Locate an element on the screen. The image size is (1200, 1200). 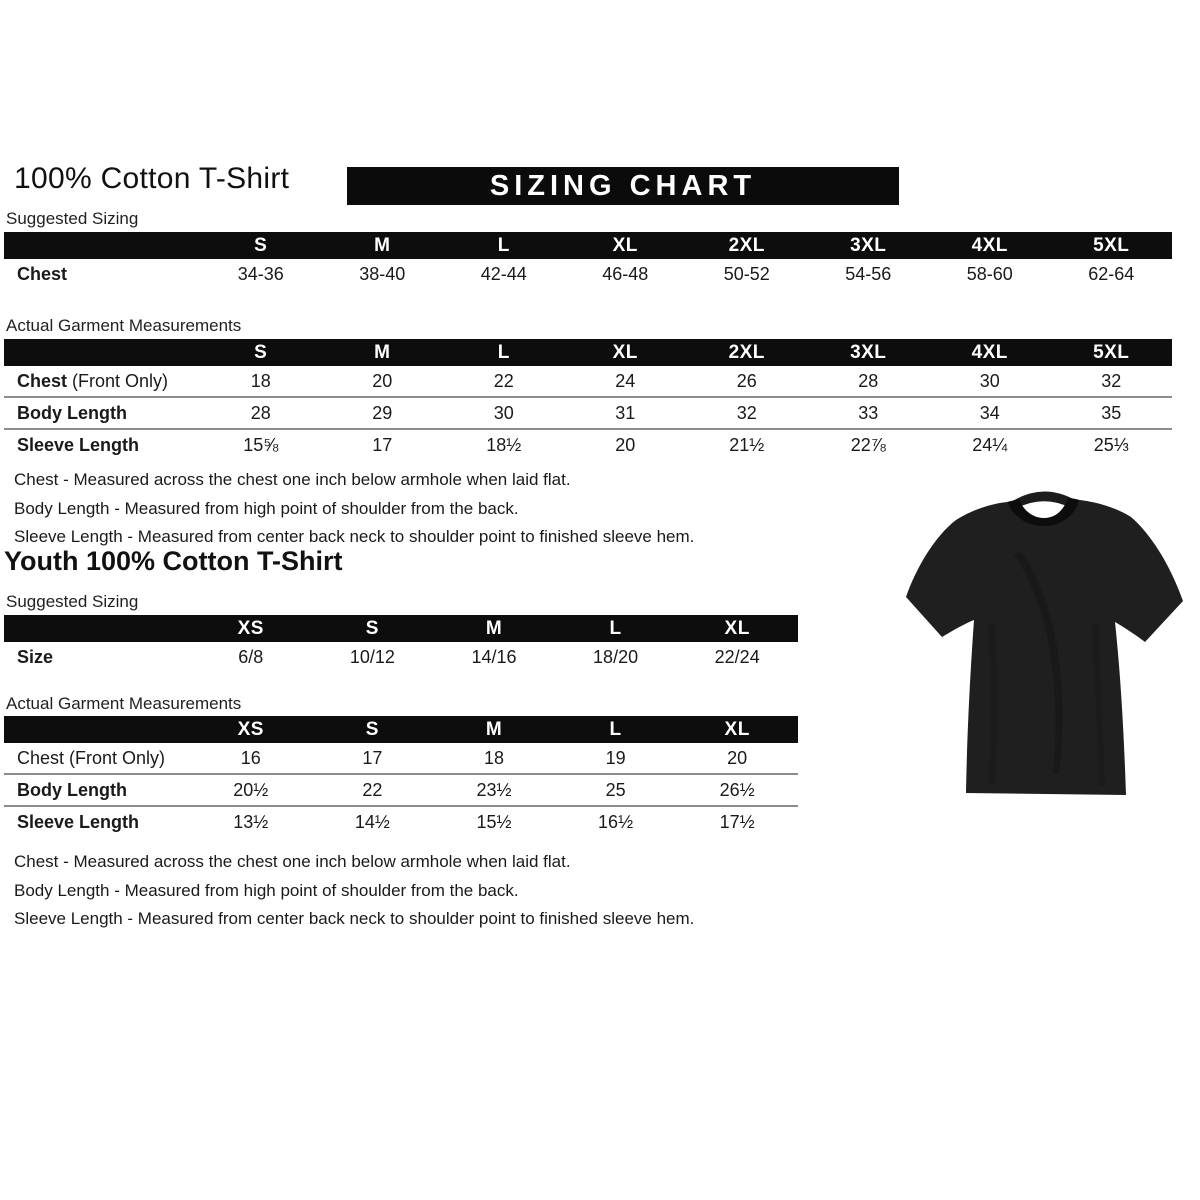
youth-section-title: Youth 100% Cotton T-Shirt is located at coordinates (173, 561).